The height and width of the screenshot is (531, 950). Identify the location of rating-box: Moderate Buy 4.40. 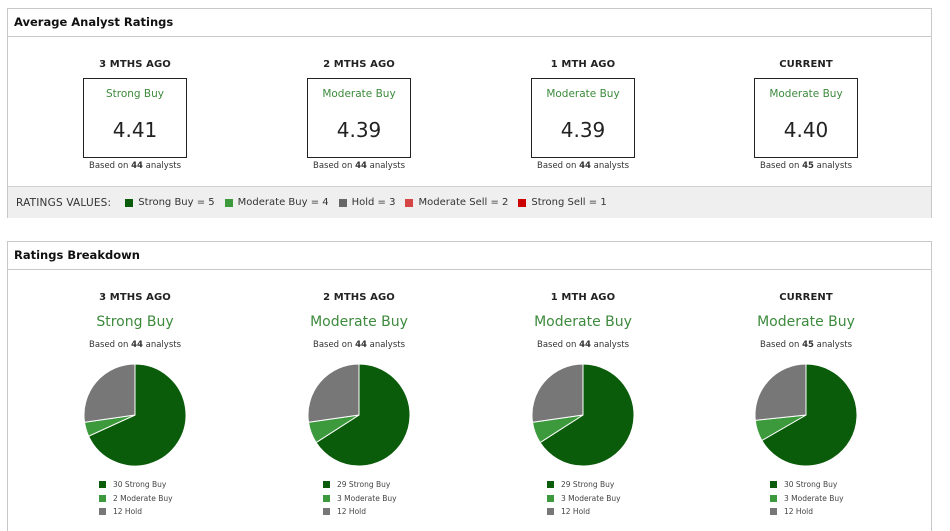
(806, 118).